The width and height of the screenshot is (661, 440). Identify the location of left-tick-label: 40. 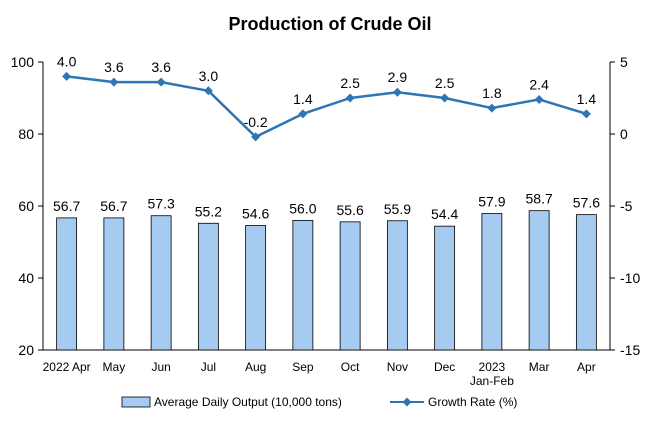
(26, 278).